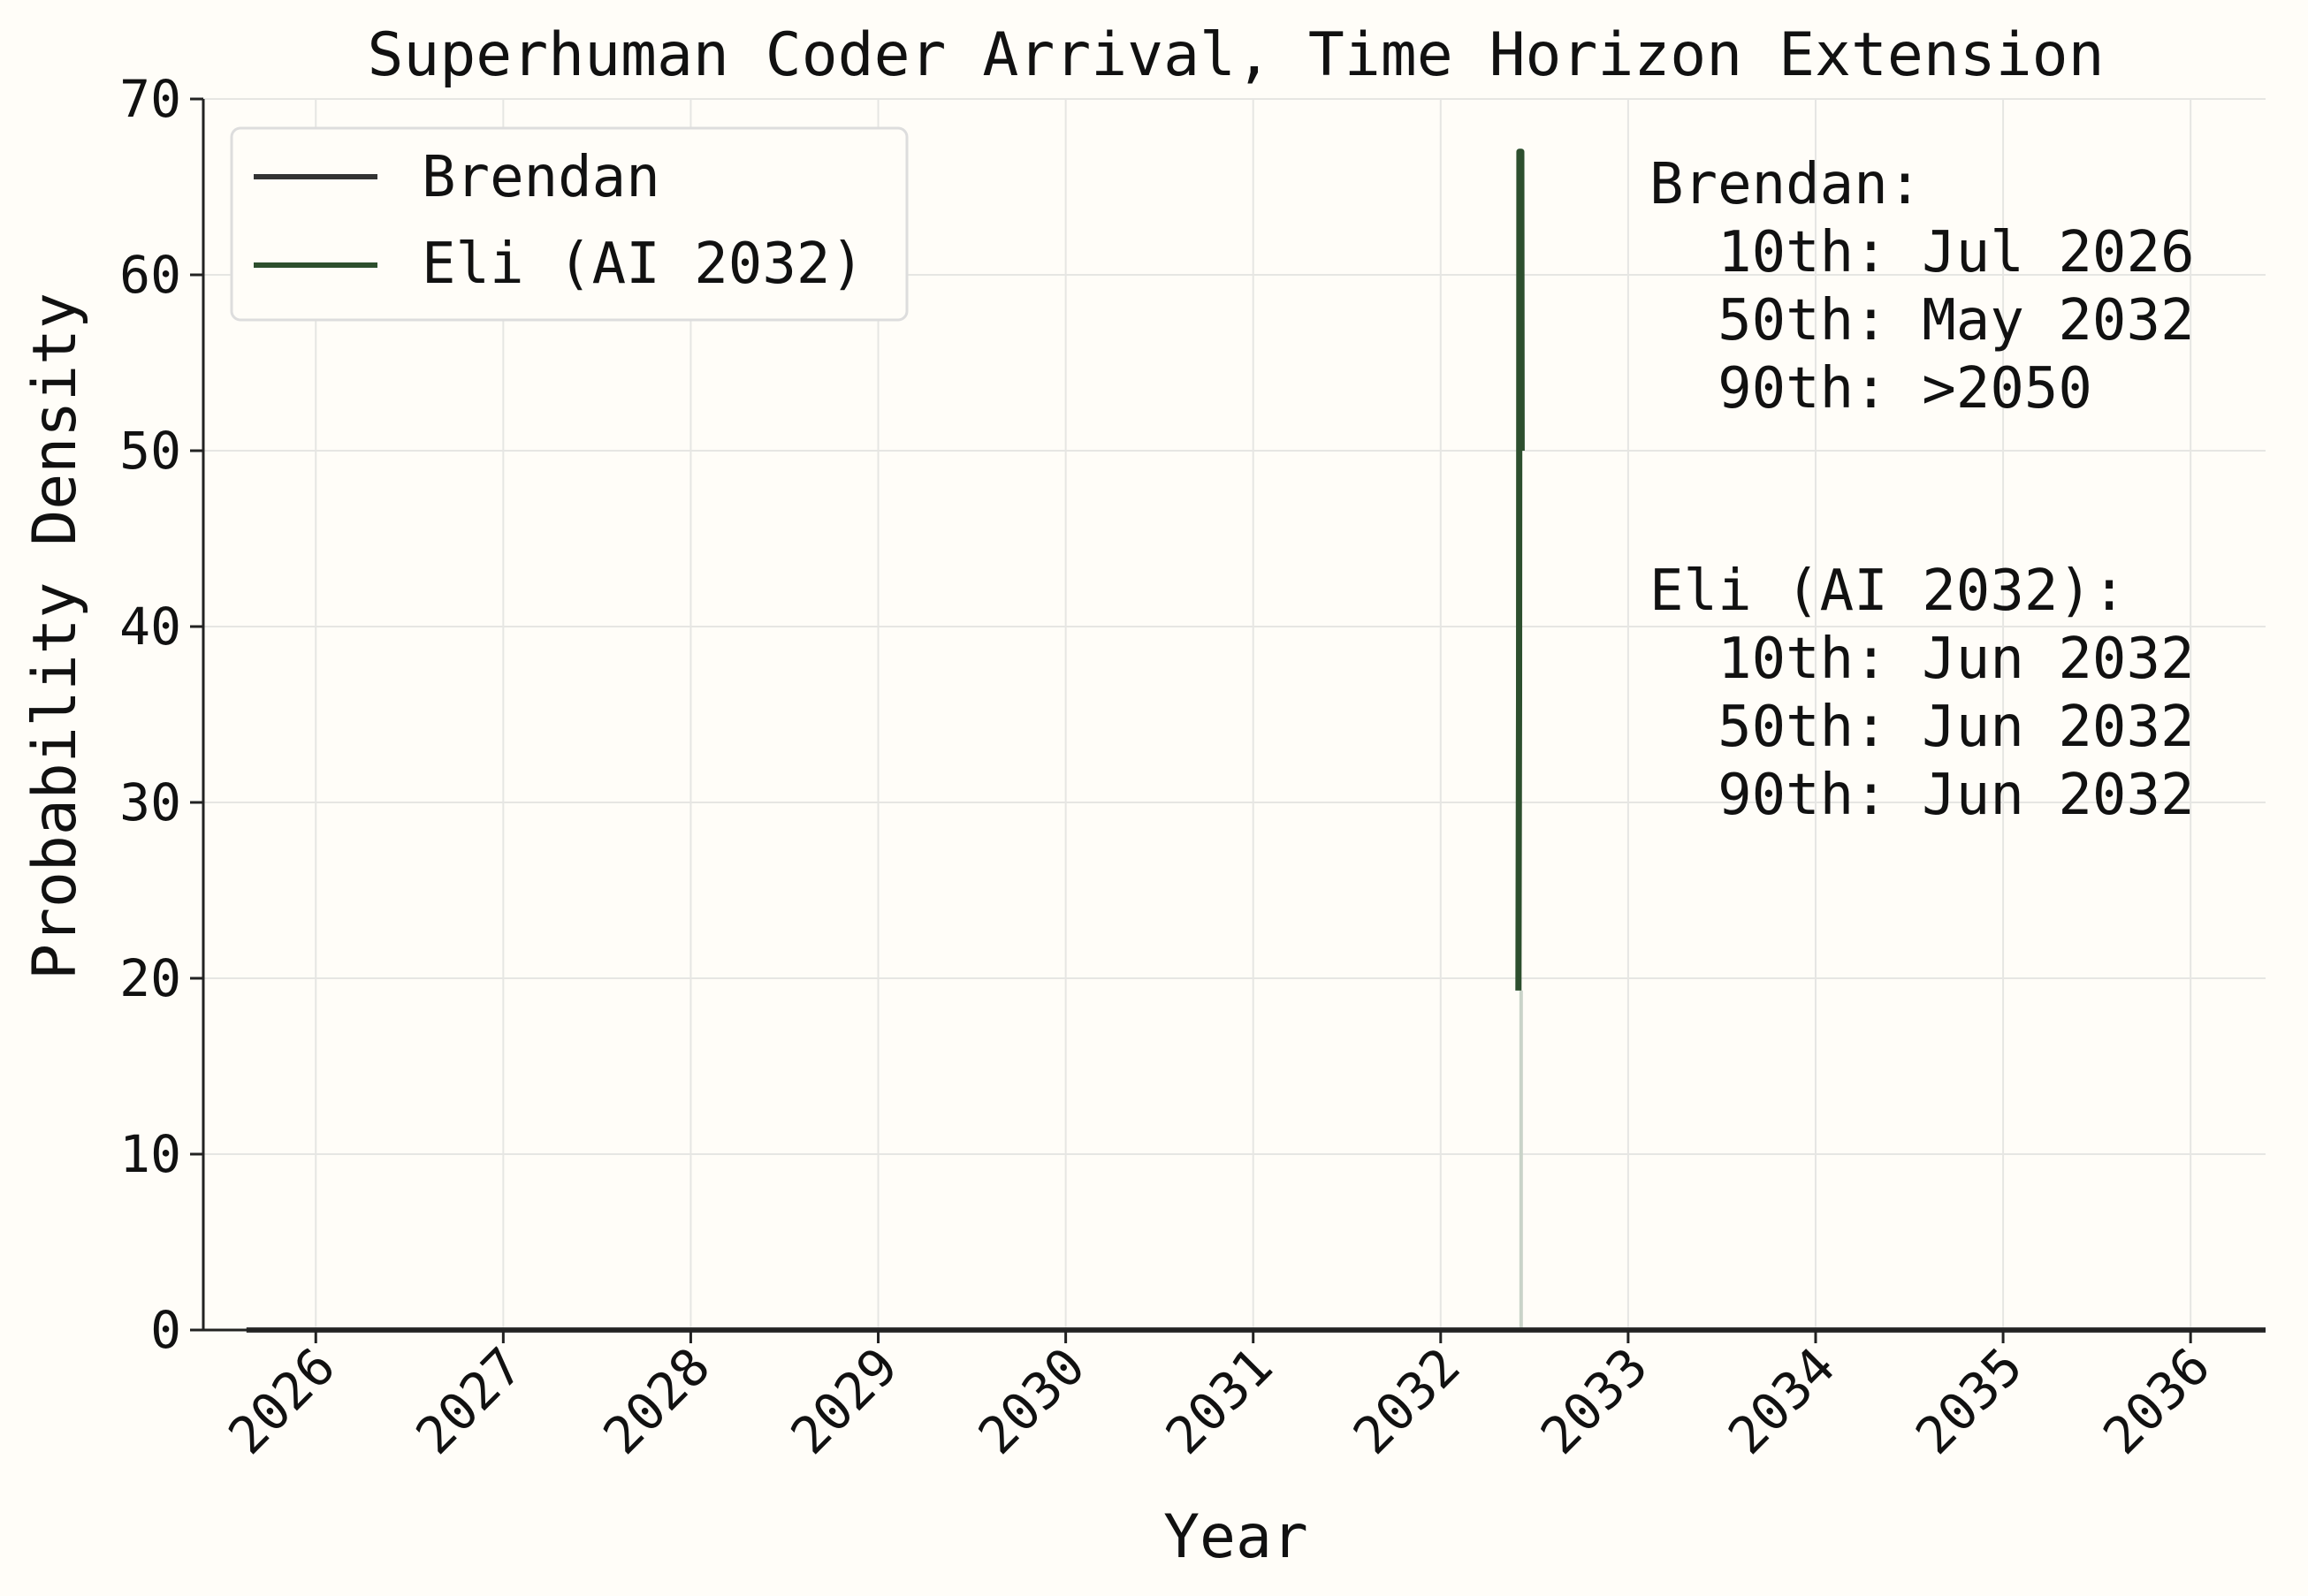  I want to click on annotation-eli-header: Eli (AI 2032):, so click(1887, 591).